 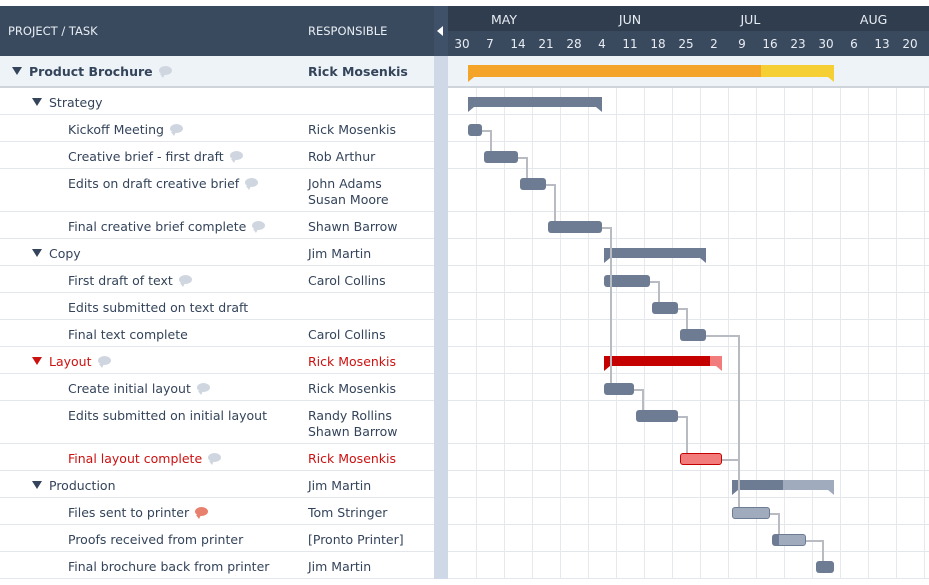 I want to click on task-name-cell: Kickoff Meeting, so click(x=125, y=129).